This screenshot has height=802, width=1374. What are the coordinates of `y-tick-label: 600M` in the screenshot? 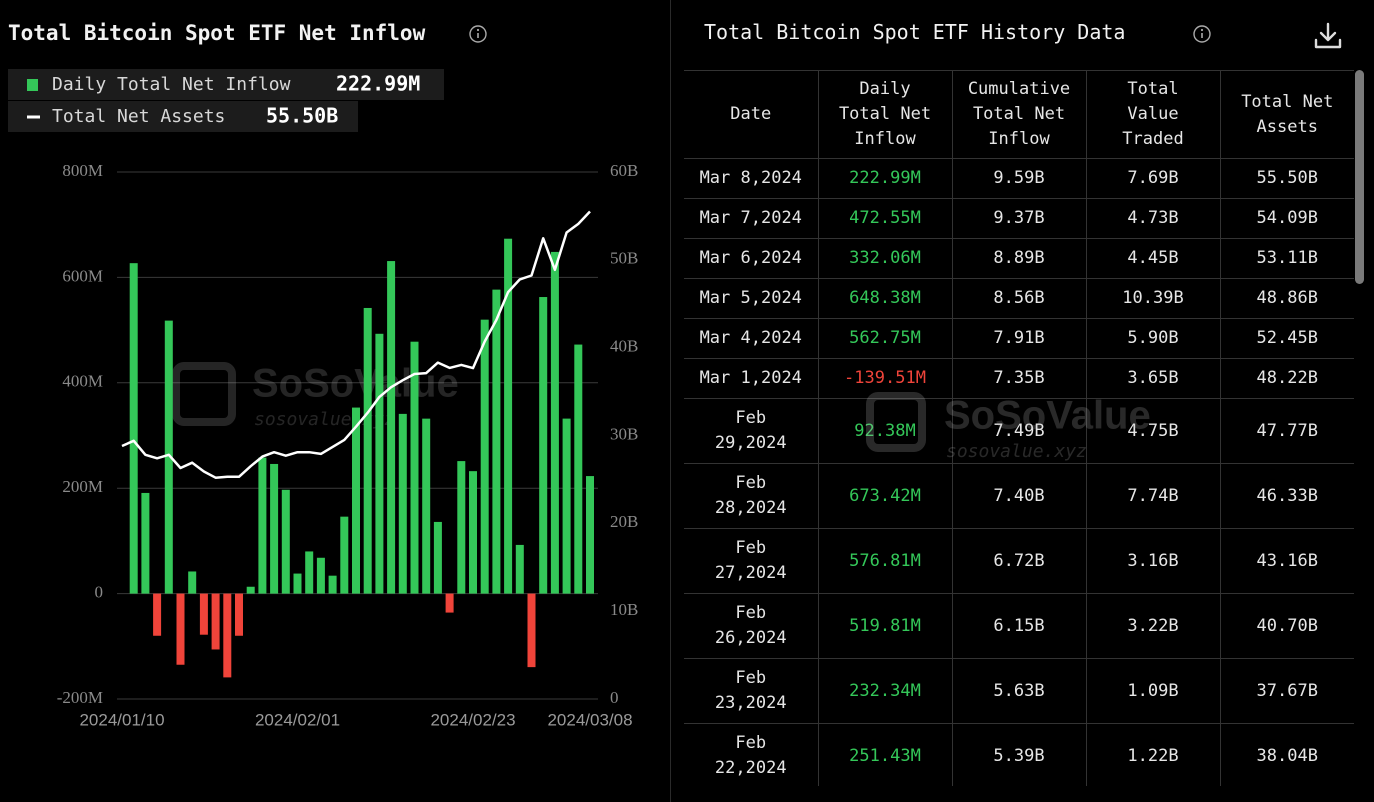 It's located at (82, 275).